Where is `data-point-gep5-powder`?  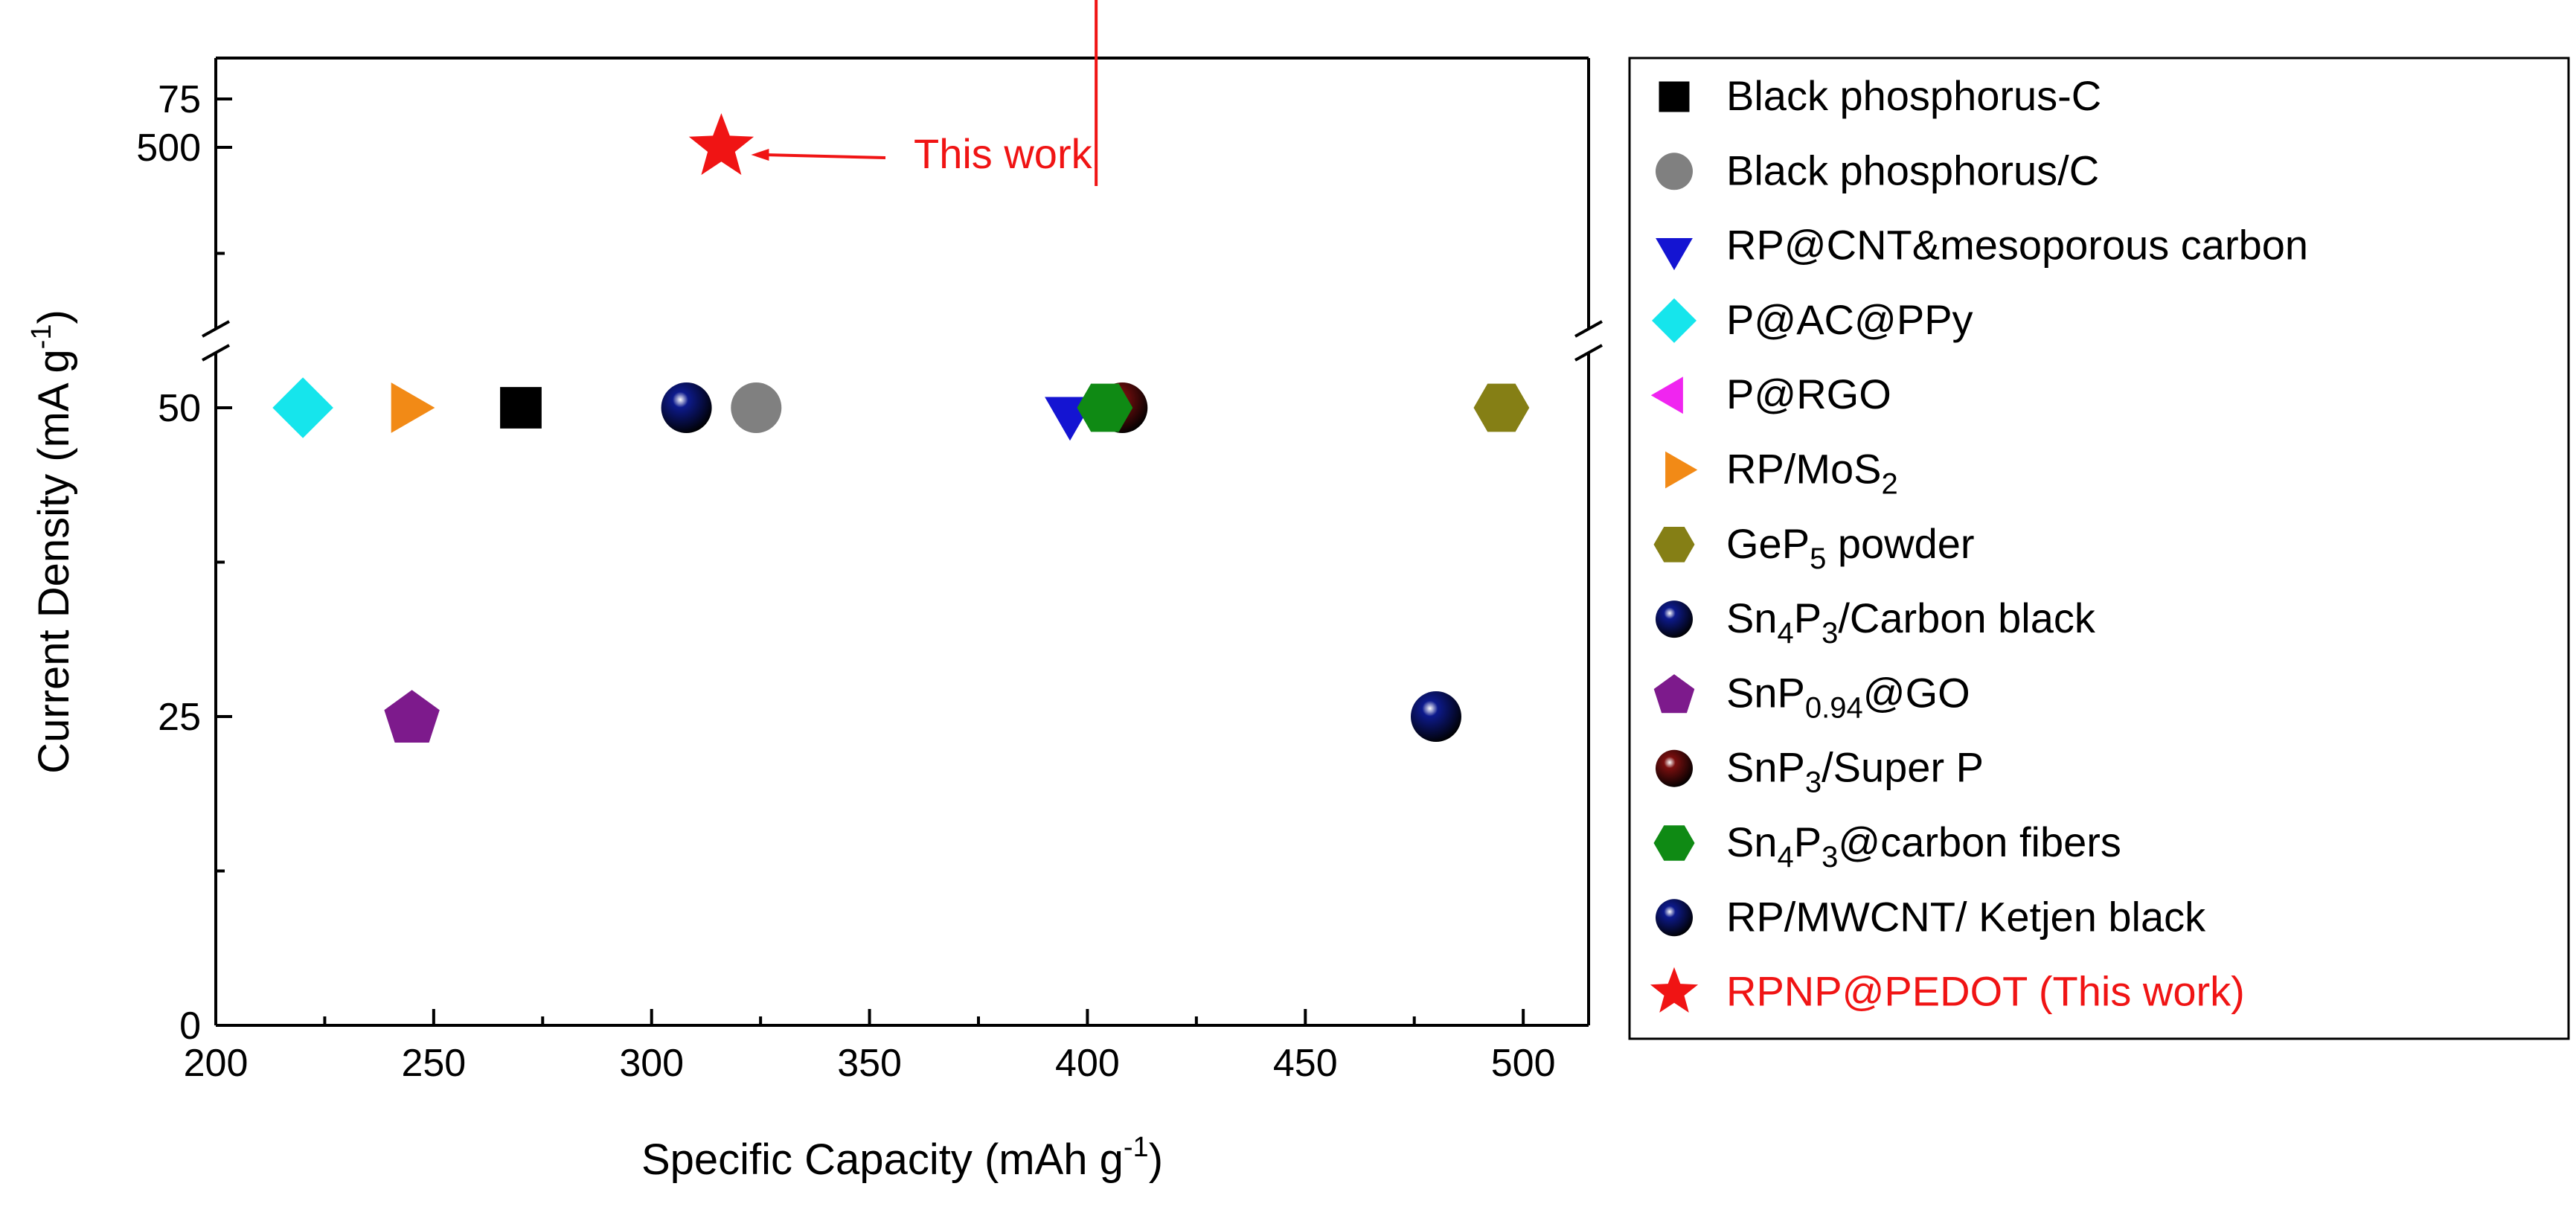
data-point-gep5-powder is located at coordinates (1502, 407).